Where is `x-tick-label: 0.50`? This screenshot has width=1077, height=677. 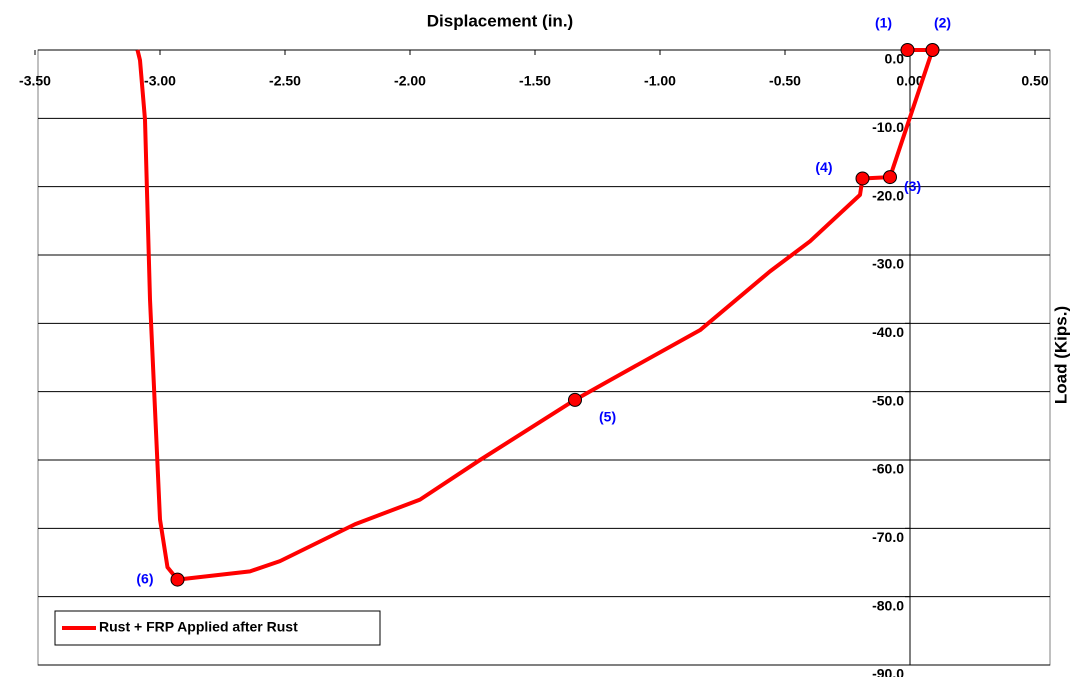 x-tick-label: 0.50 is located at coordinates (1034, 81).